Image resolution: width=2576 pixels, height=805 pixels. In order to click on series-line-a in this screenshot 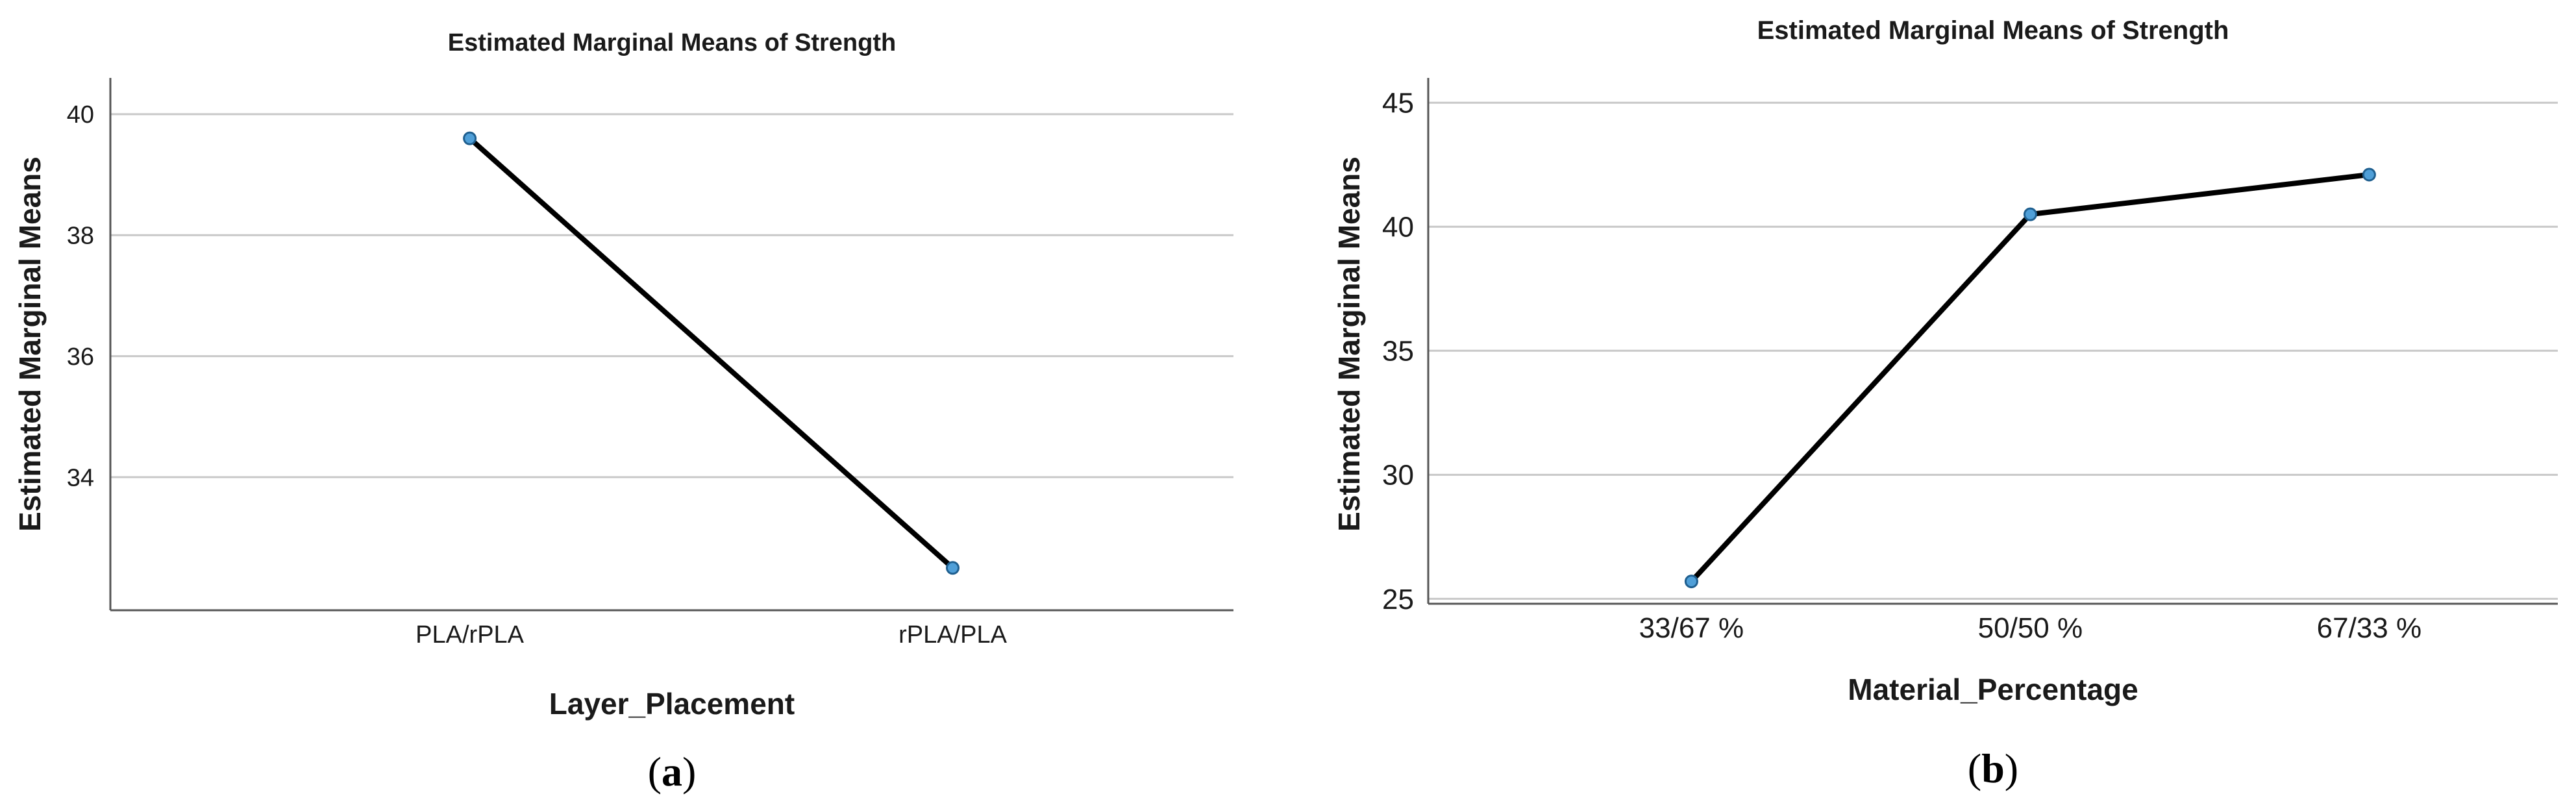, I will do `click(711, 353)`.